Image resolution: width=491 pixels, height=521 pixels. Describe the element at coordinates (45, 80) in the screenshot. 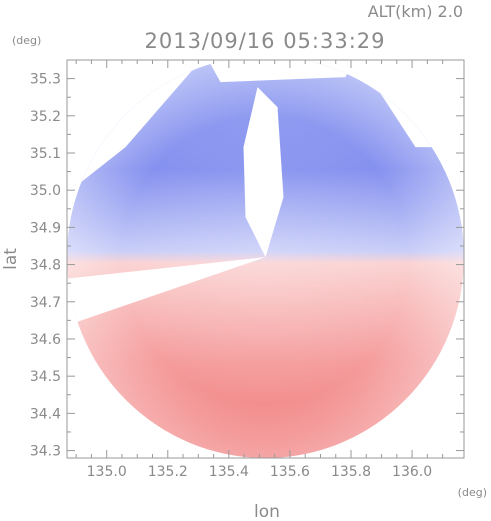

I see `y-tick-label: 35.3` at that location.